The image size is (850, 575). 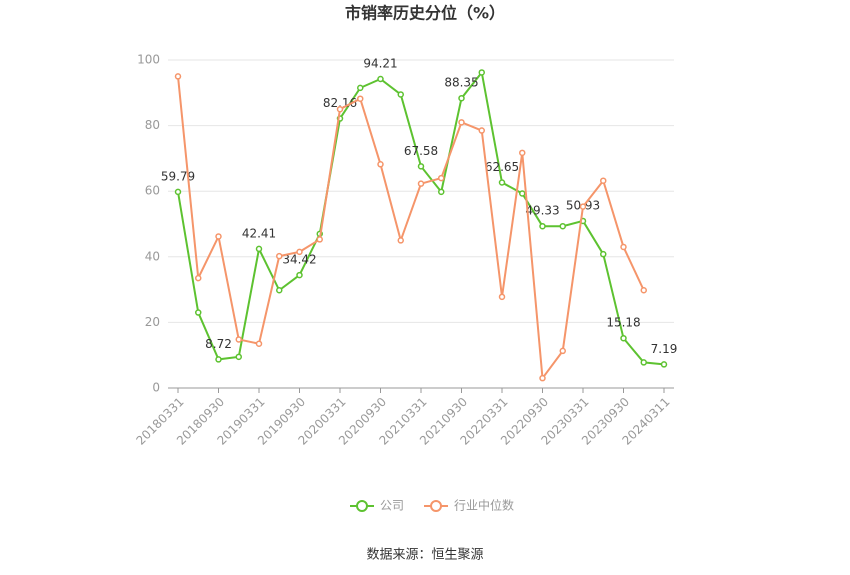 What do you see at coordinates (259, 233) in the screenshot?
I see `data-label: 42.41` at bounding box center [259, 233].